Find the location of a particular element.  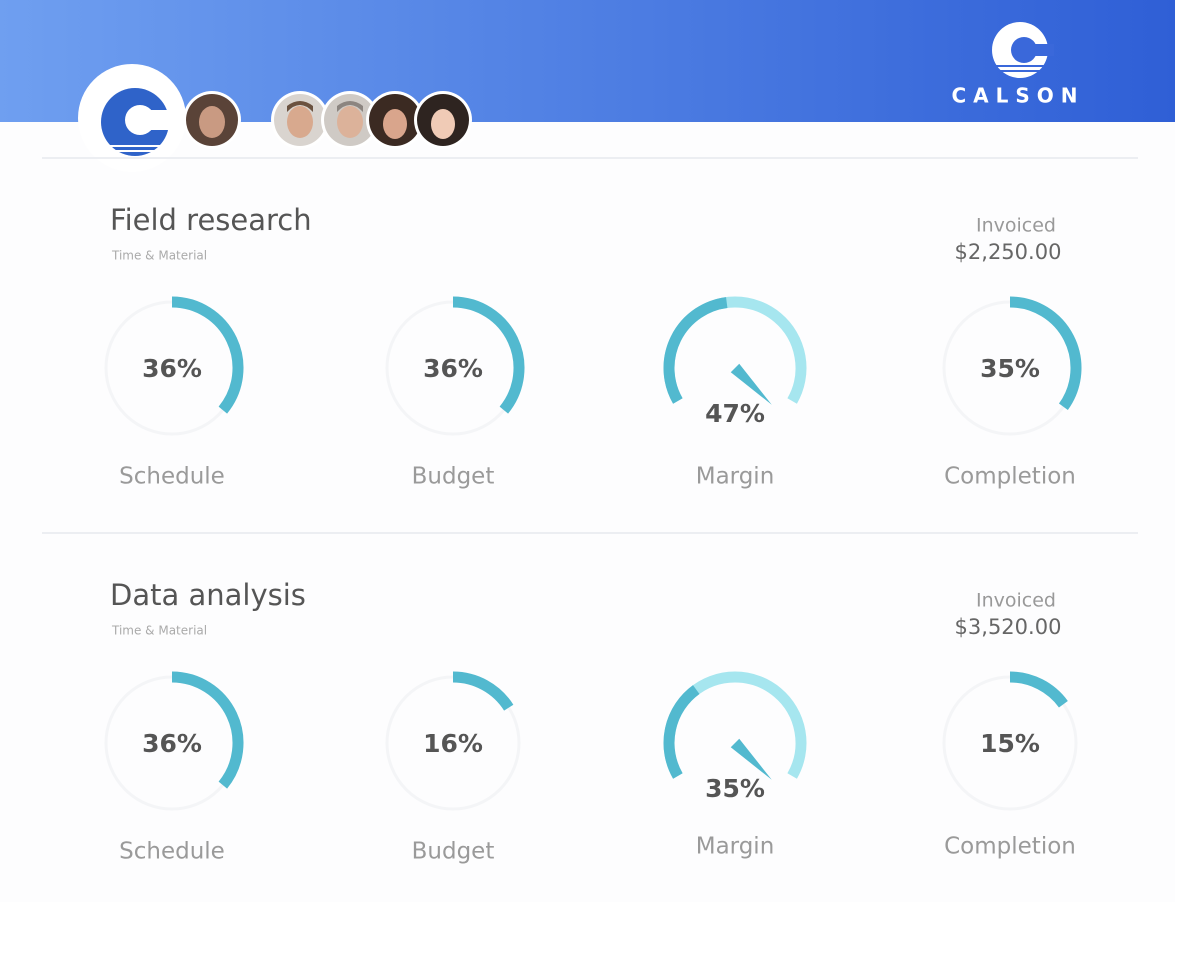

project-title: Field research is located at coordinates (211, 220).